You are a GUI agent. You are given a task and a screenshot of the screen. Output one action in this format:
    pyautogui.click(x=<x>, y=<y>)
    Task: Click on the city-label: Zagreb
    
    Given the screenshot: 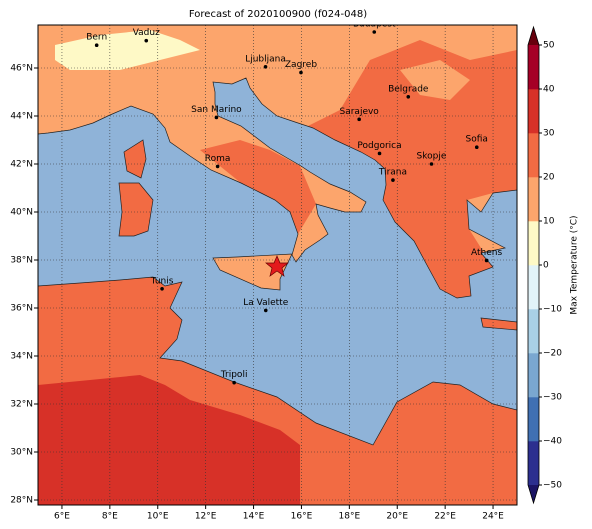 What is the action you would take?
    pyautogui.click(x=301, y=65)
    